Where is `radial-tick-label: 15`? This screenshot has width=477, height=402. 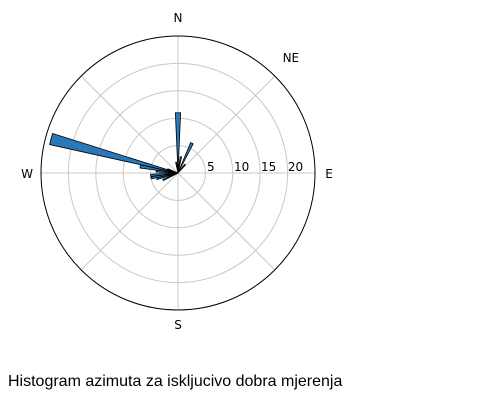
radial-tick-label: 15 is located at coordinates (268, 167).